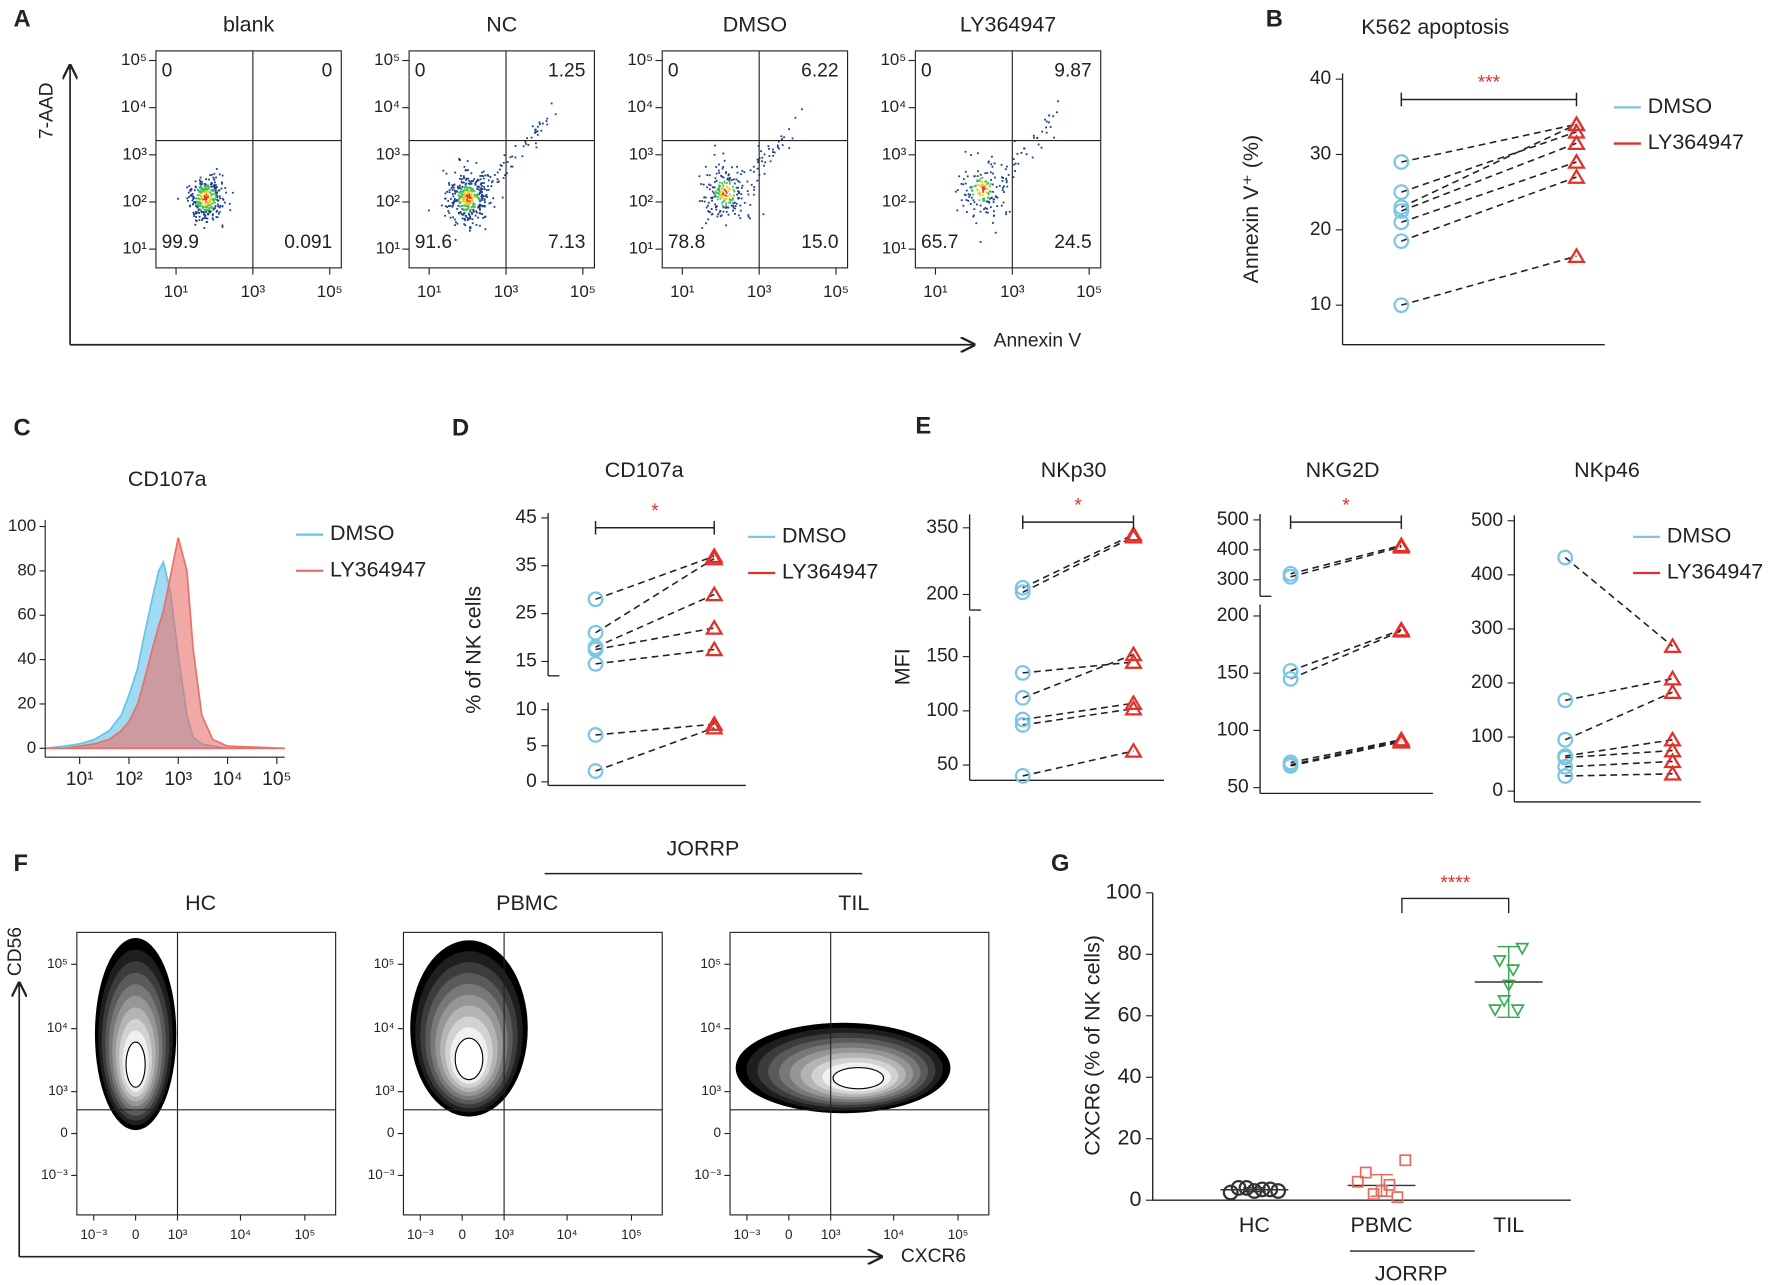  Describe the element at coordinates (178, 1234) in the screenshot. I see `x-tick-label: 10³` at that location.